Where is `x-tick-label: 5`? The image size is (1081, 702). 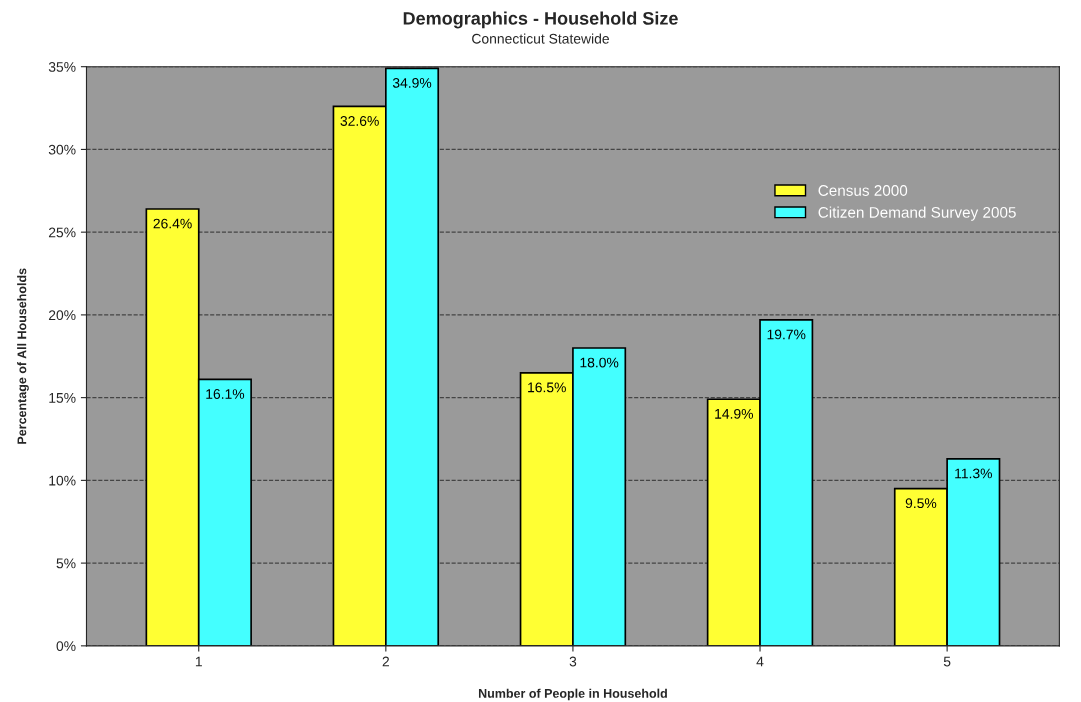 x-tick-label: 5 is located at coordinates (947, 661).